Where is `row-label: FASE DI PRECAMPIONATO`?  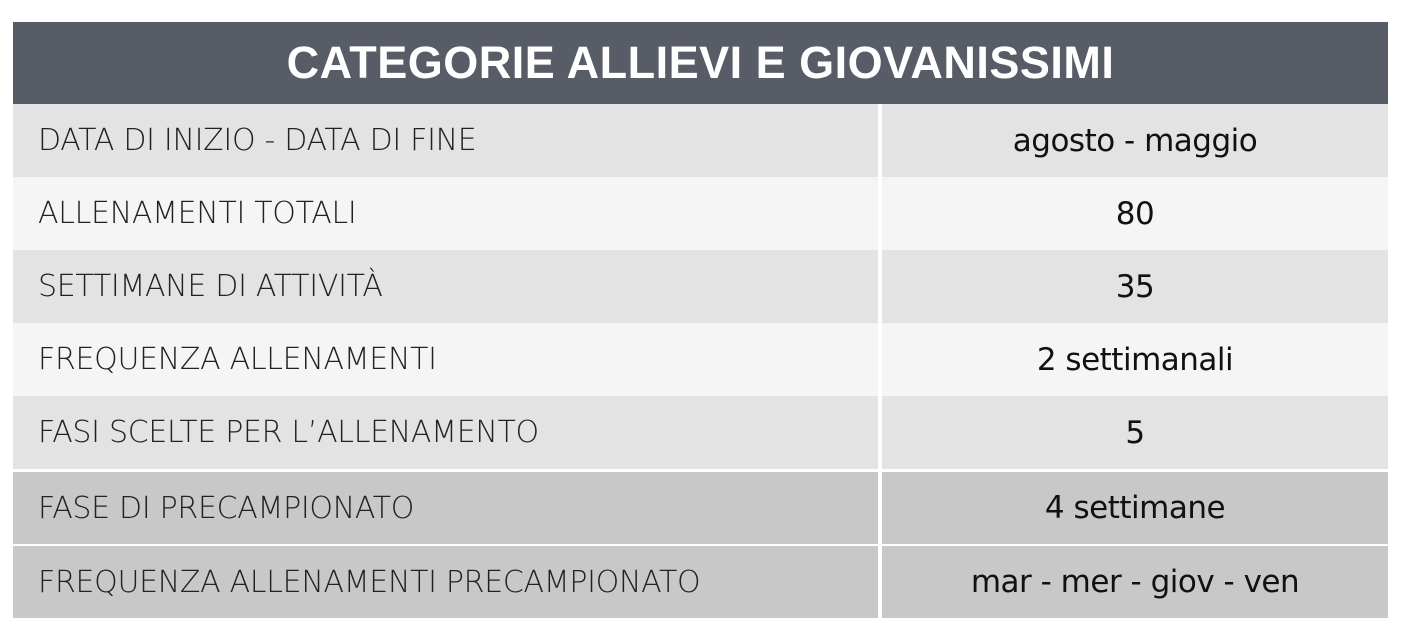 row-label: FASE DI PRECAMPIONATO is located at coordinates (445, 508).